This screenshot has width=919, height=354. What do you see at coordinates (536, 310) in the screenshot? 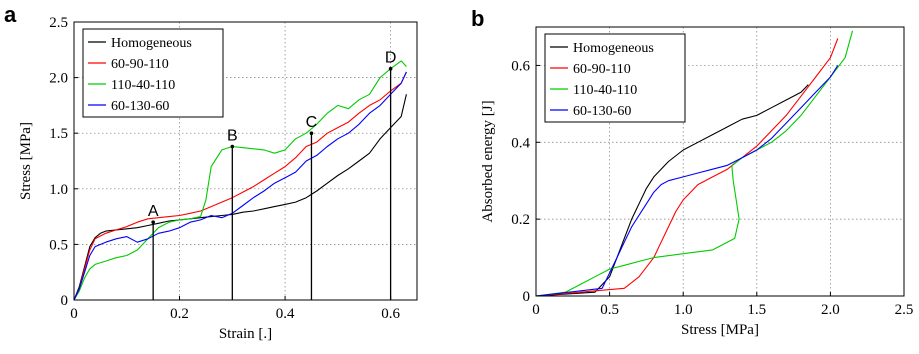
I see `b-xtick-label: 0` at bounding box center [536, 310].